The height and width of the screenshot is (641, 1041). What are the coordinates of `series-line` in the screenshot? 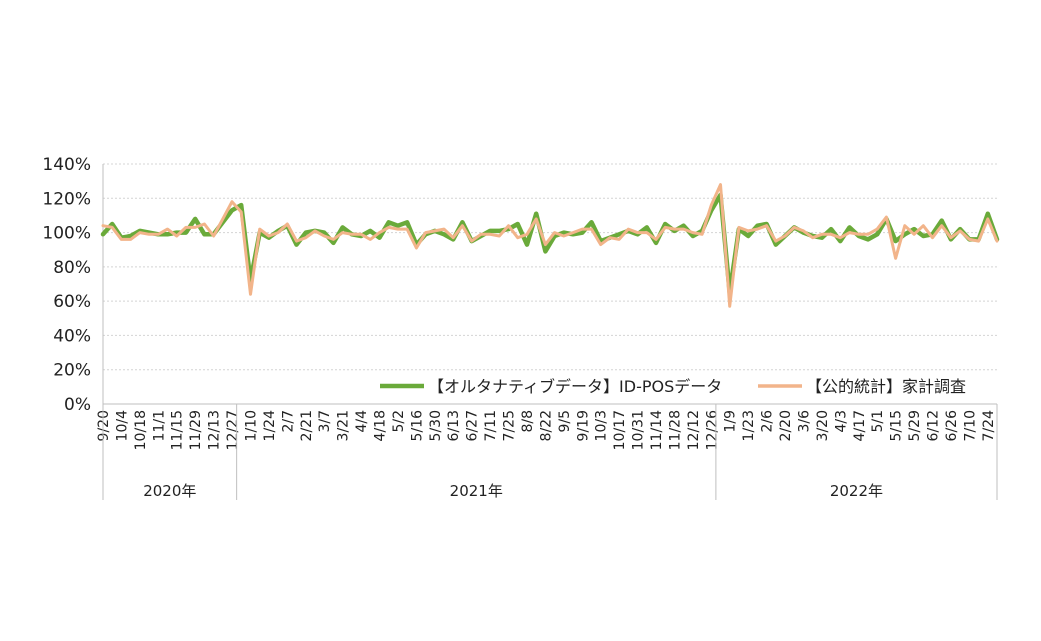 It's located at (550, 243).